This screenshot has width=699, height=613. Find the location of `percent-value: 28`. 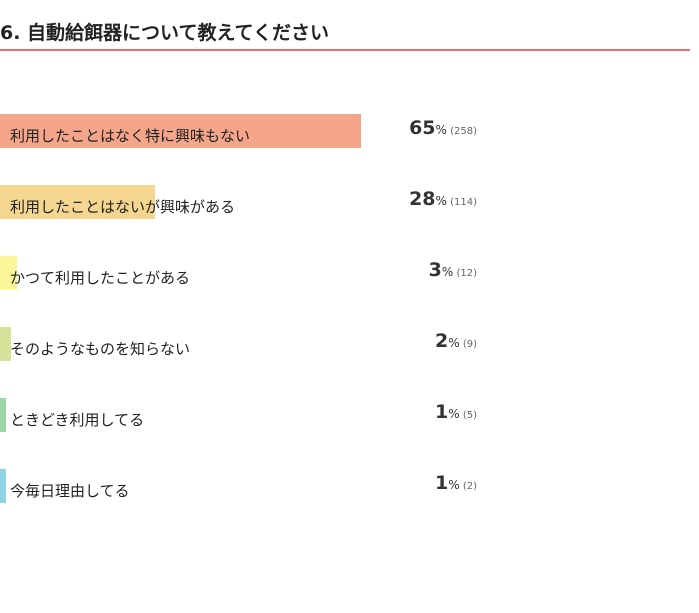

percent-value: 28 is located at coordinates (422, 199).